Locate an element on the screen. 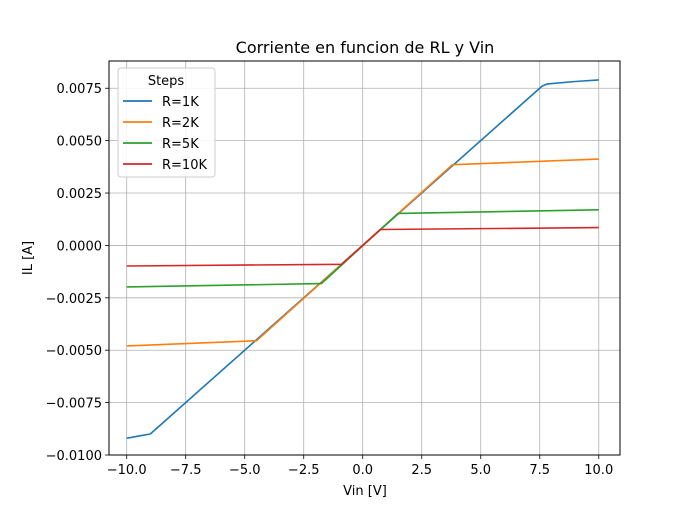 This screenshot has width=689, height=511. x-tick-label: −10.0 is located at coordinates (127, 470).